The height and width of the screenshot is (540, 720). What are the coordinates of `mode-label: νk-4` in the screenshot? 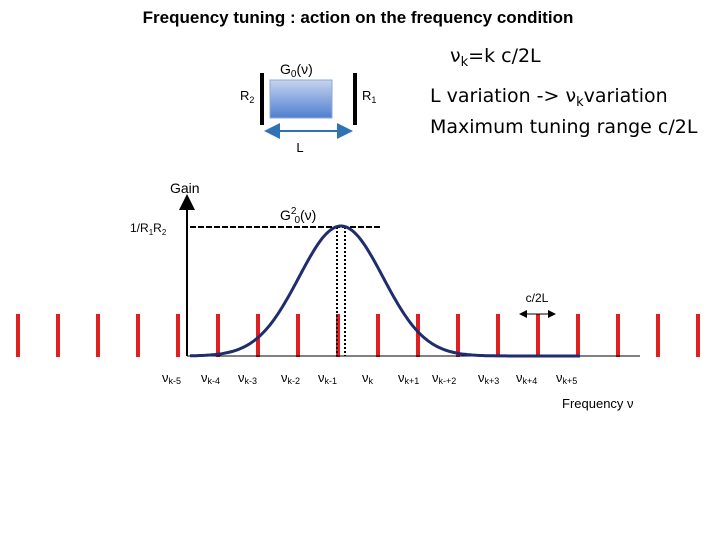 It's located at (210, 378).